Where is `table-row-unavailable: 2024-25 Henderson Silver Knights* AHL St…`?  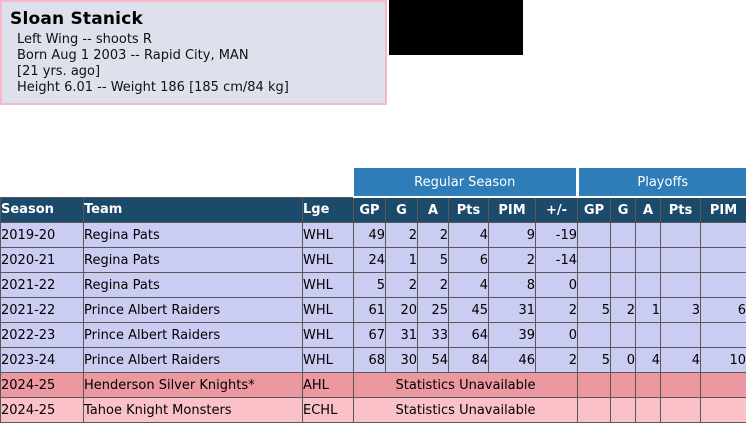
table-row-unavailable: 2024-25 Henderson Silver Knights* AHL St… is located at coordinates (373, 385).